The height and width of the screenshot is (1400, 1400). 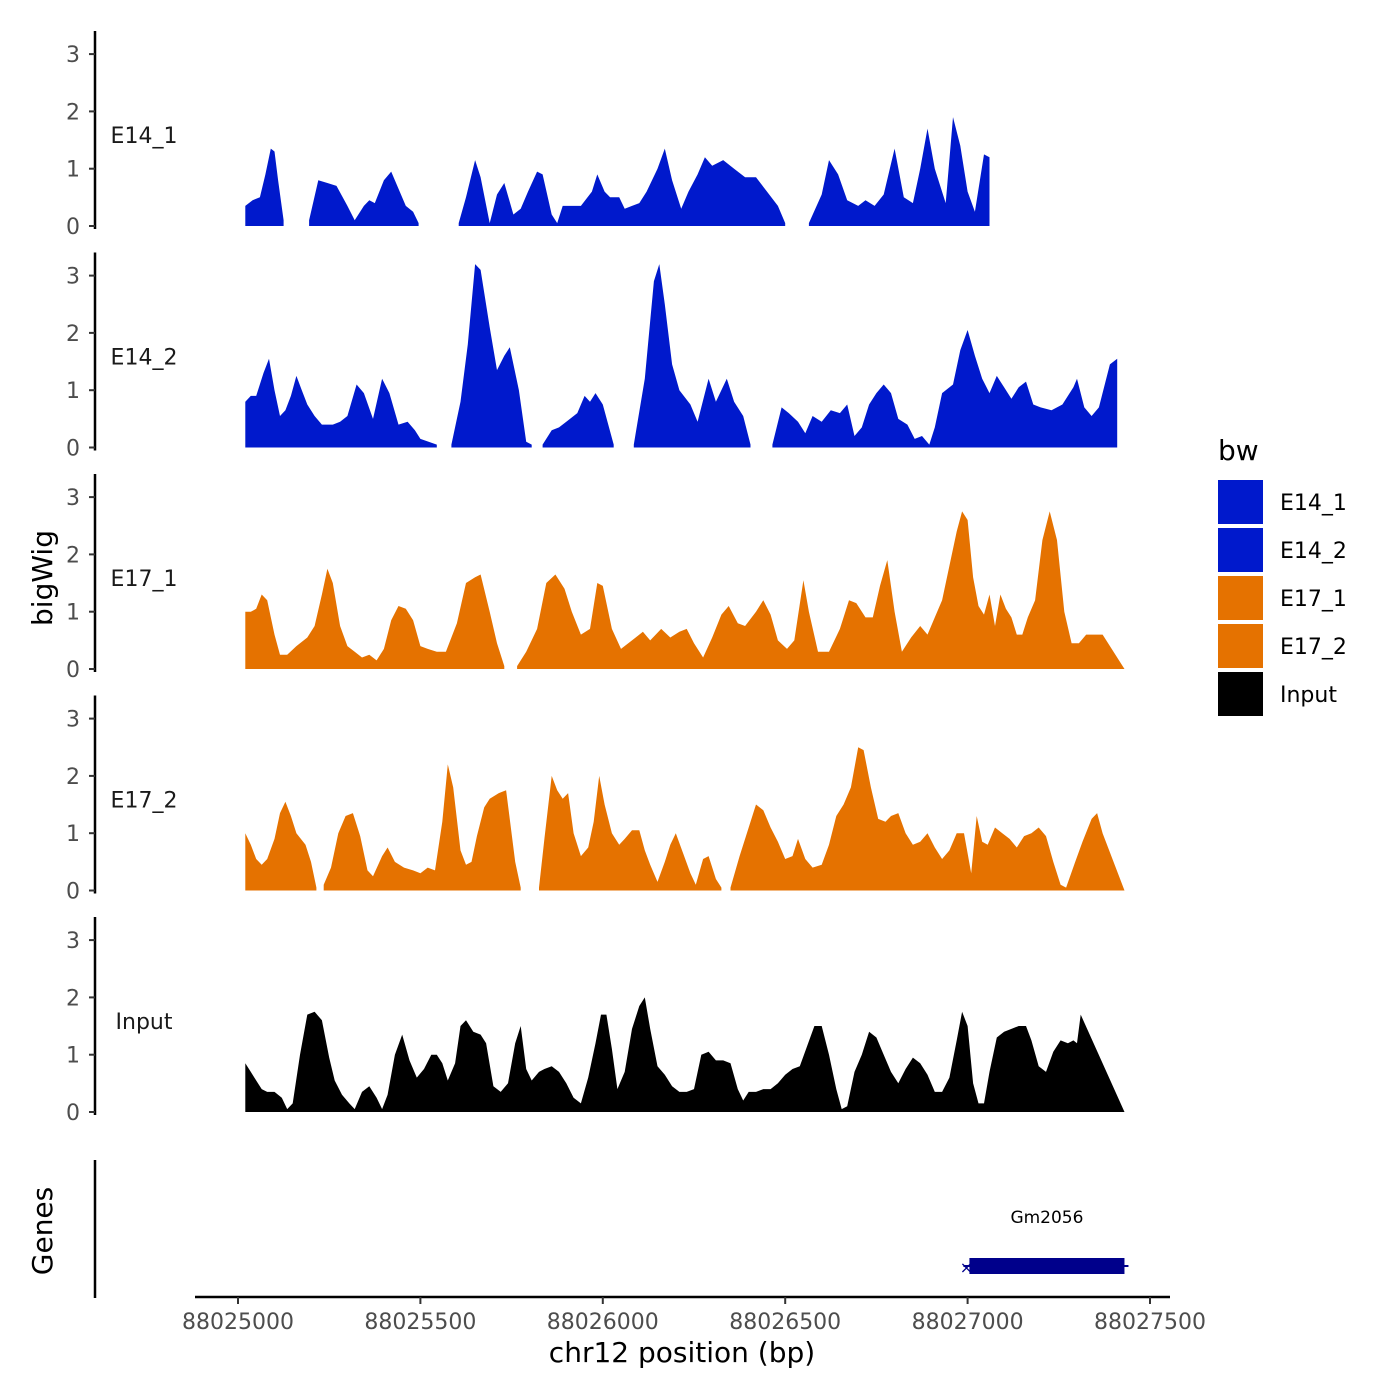 What do you see at coordinates (144, 136) in the screenshot?
I see `track-label: E14_1` at bounding box center [144, 136].